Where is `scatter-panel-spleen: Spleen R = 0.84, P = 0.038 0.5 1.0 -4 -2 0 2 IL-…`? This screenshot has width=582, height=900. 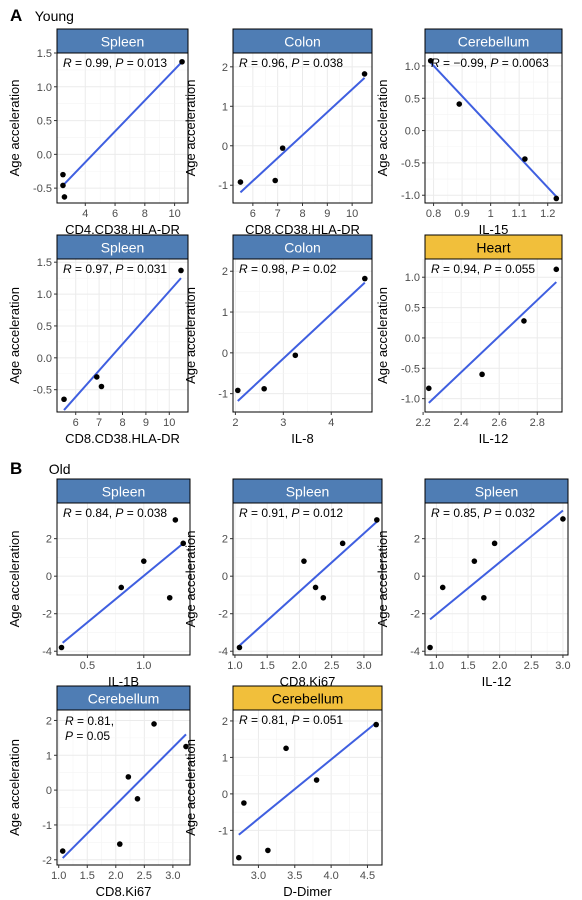
scatter-panel-spleen: Spleen R = 0.84, P = 0.038 0.5 1.0 -4 -2 0 2 IL-… is located at coordinates (99, 583).